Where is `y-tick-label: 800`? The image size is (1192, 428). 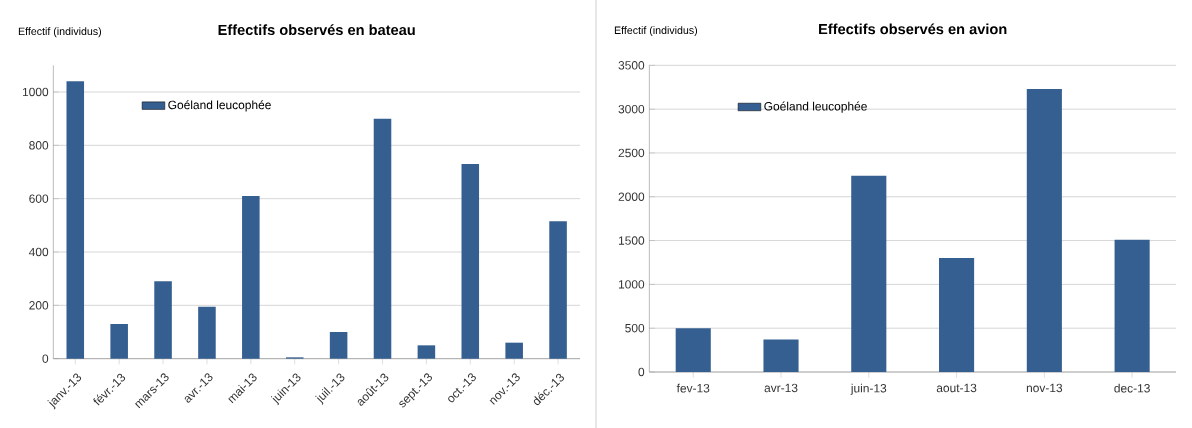 y-tick-label: 800 is located at coordinates (39, 145).